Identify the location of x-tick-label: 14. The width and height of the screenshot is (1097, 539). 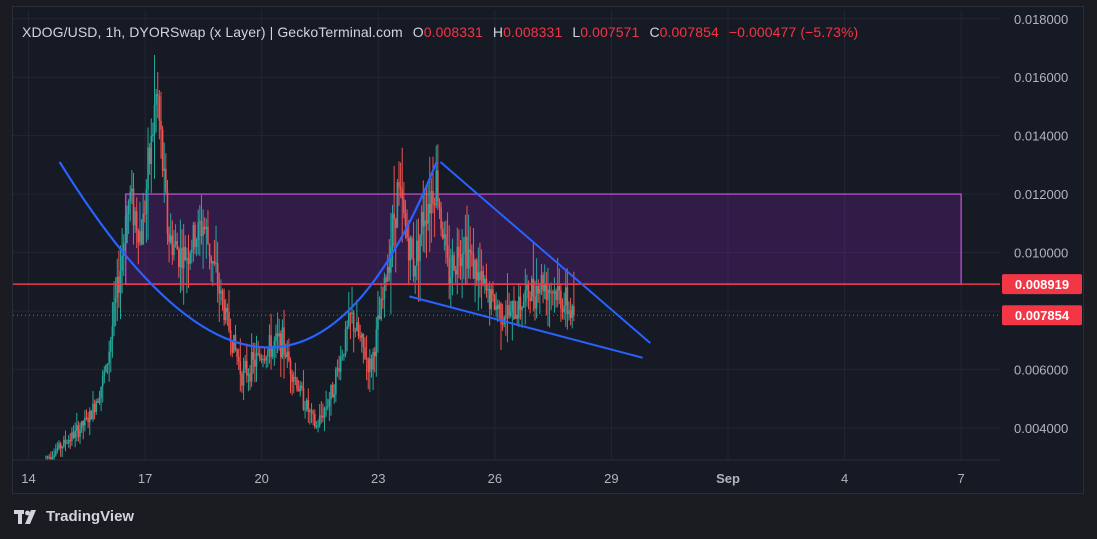
(28, 478).